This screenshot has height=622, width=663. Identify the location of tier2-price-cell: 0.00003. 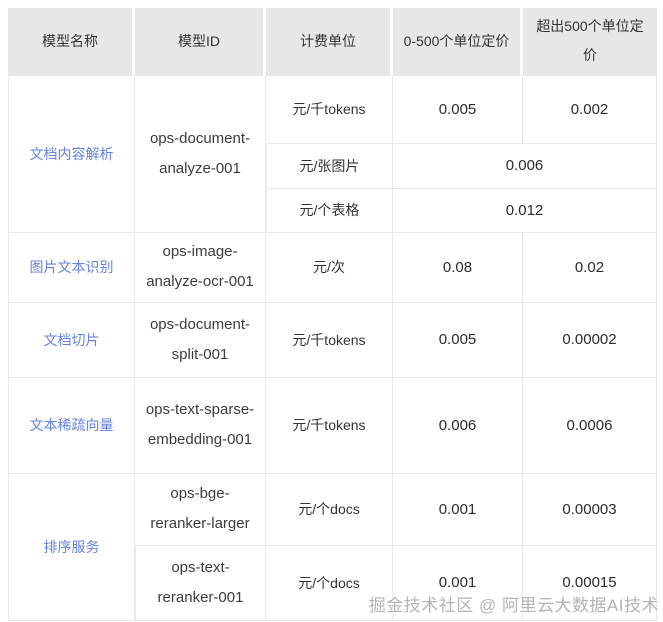
(590, 509).